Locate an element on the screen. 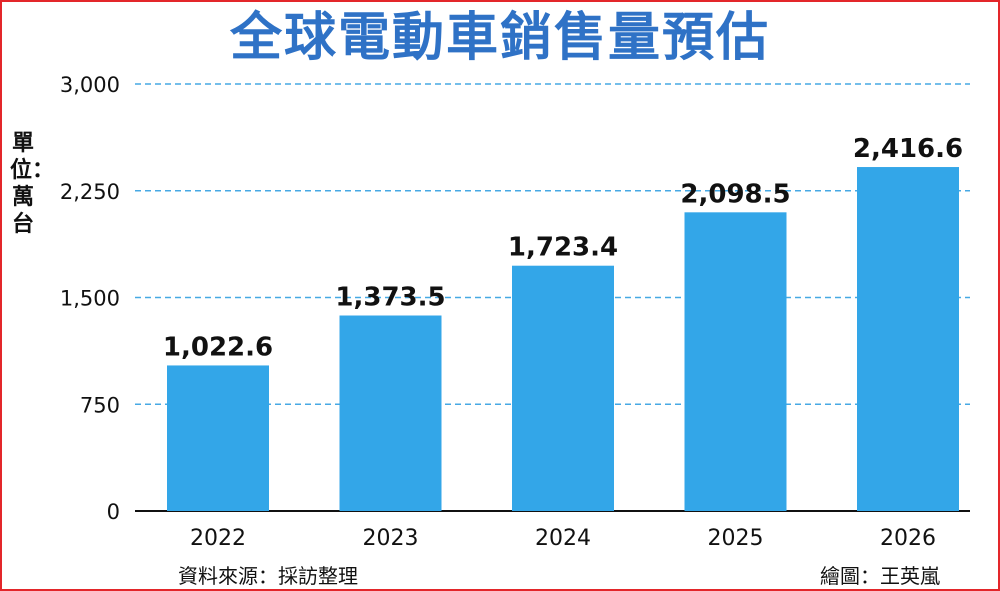 The height and width of the screenshot is (591, 1000). x-tick-label: 2024 is located at coordinates (563, 538).